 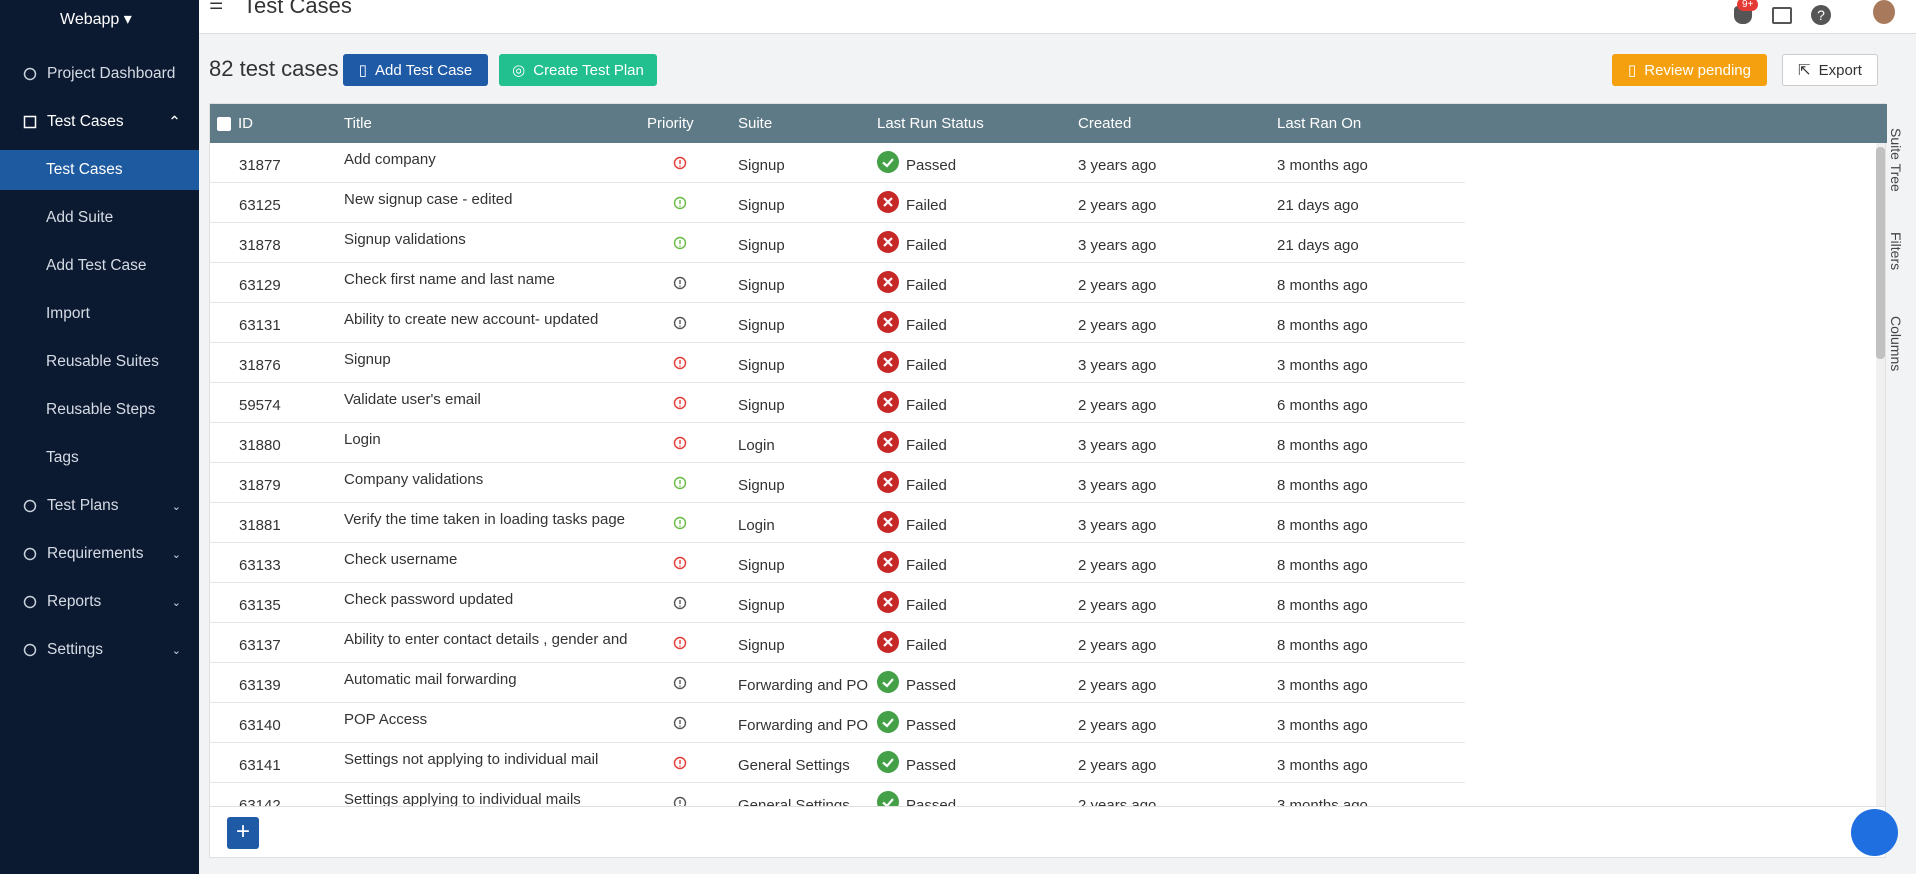 I want to click on top-bar: ☰ Test Cases 9+ ?, so click(x=1057, y=17).